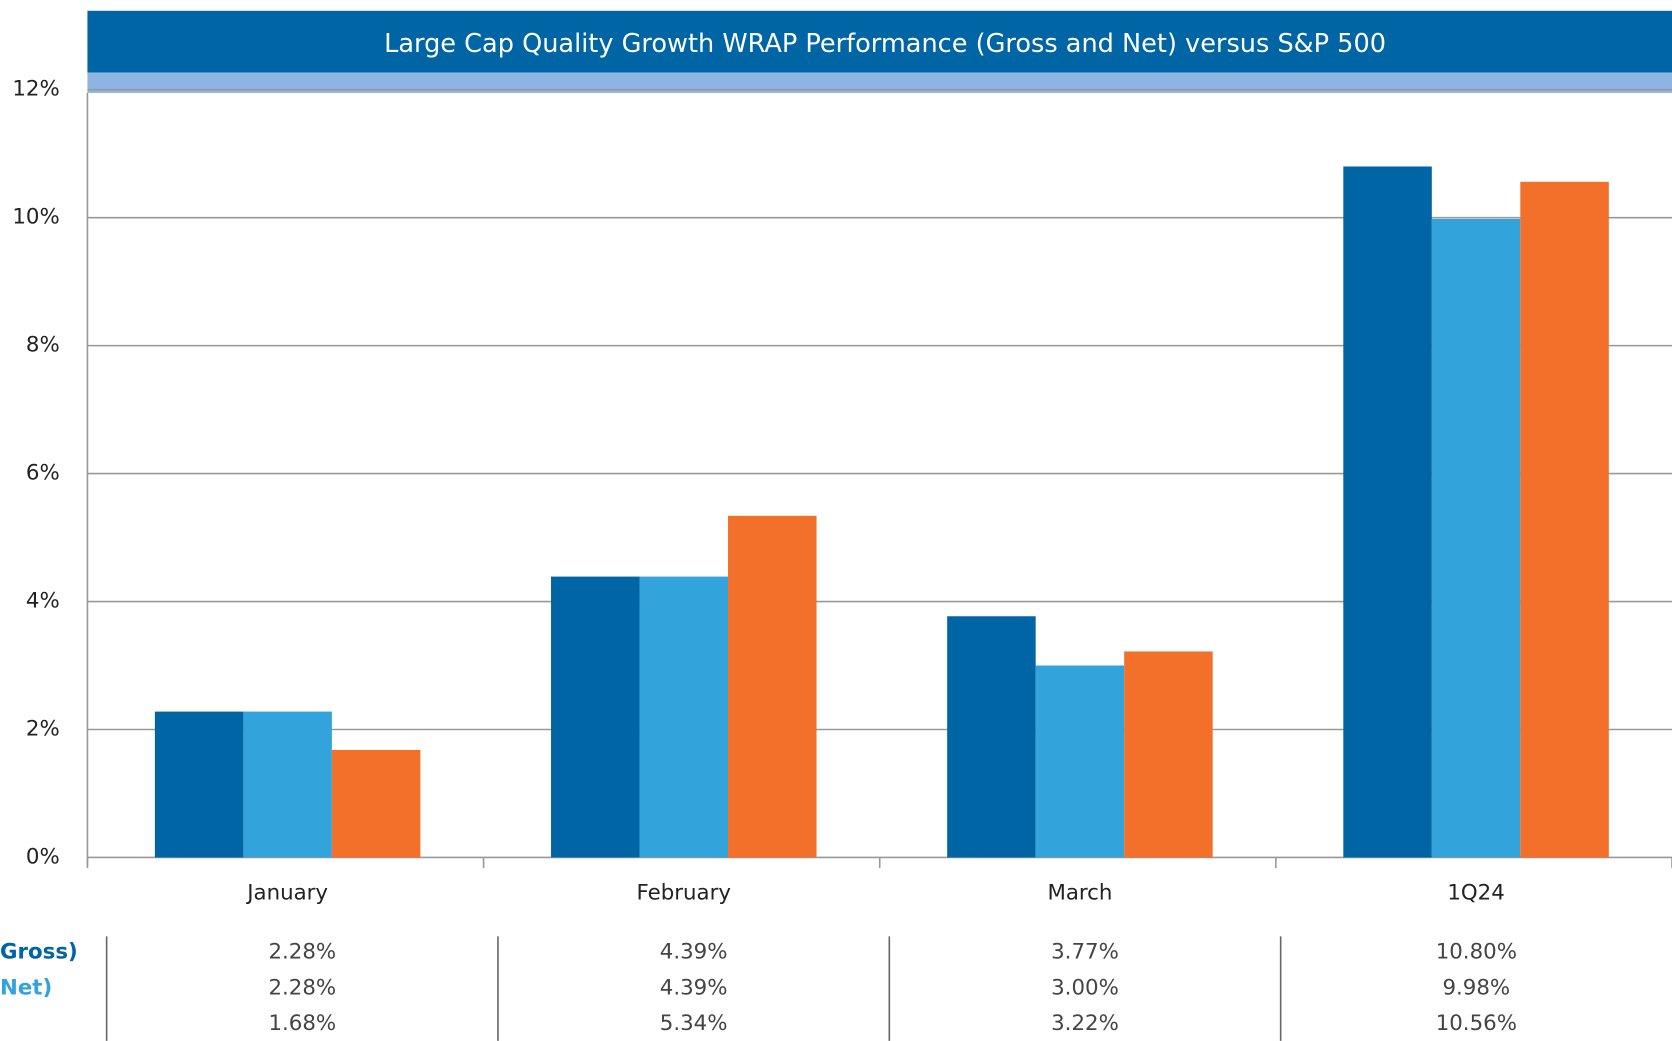  I want to click on y-tick-label: 2%, so click(43, 729).